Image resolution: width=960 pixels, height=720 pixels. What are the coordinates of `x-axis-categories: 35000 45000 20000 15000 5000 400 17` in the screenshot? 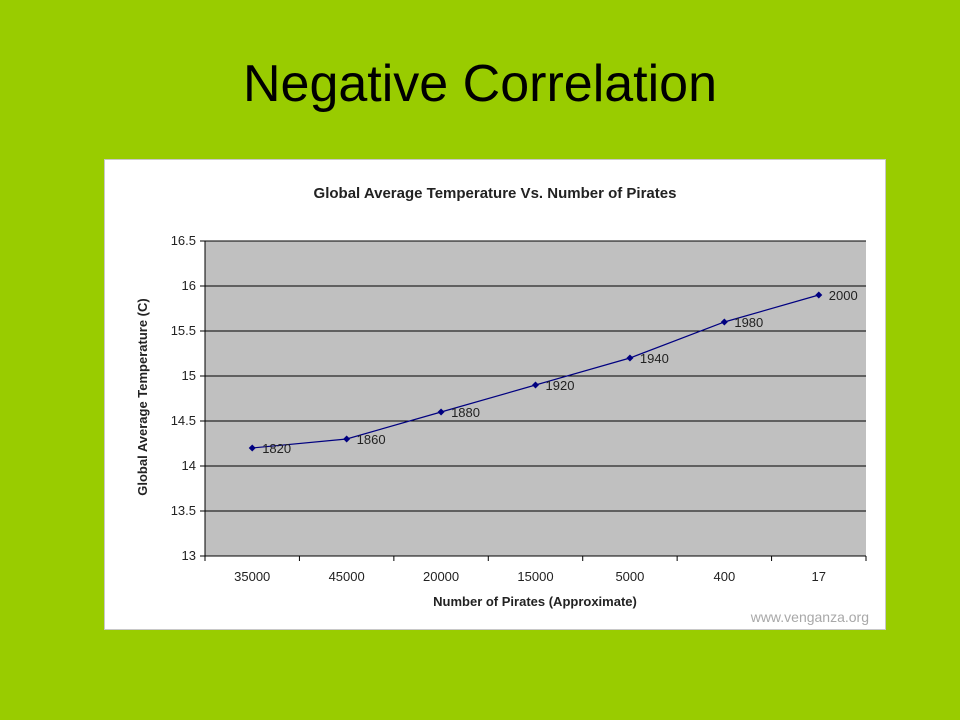 It's located at (535, 570).